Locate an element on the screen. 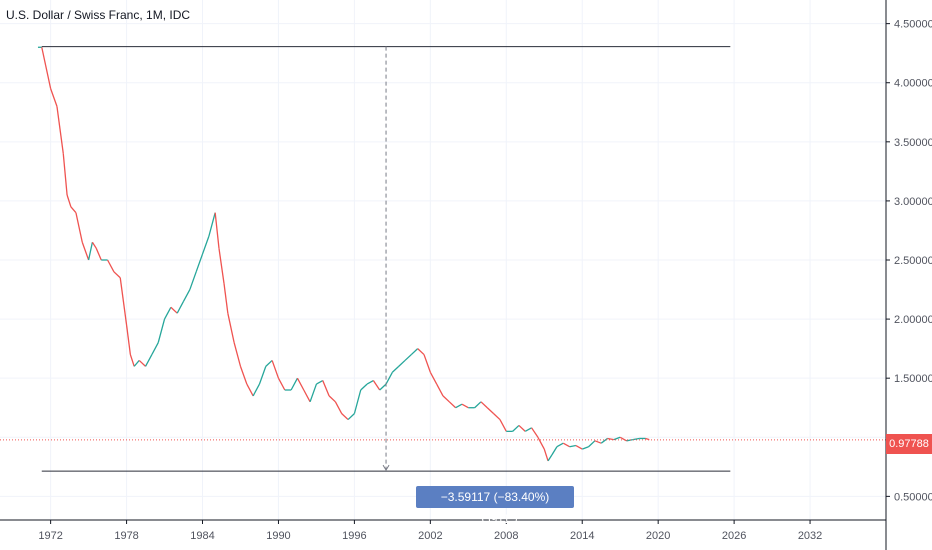 Image resolution: width=932 pixels, height=550 pixels. measure-label: −3.59117 (−83.40%) −35911.7 is located at coordinates (495, 506).